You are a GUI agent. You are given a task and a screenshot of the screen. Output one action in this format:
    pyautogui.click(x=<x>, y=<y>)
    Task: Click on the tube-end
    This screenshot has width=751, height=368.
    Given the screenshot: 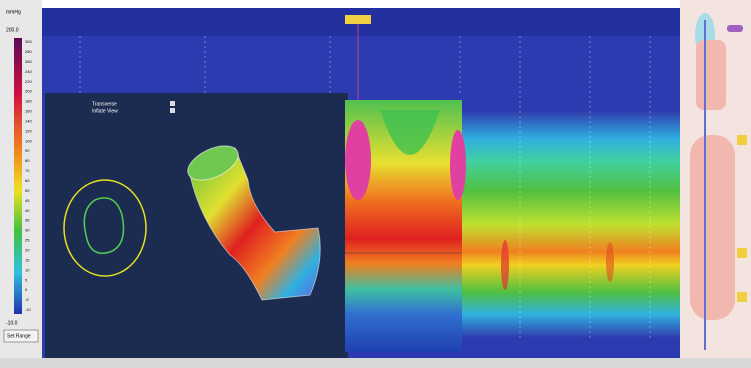 What is the action you would take?
    pyautogui.click(x=213, y=163)
    